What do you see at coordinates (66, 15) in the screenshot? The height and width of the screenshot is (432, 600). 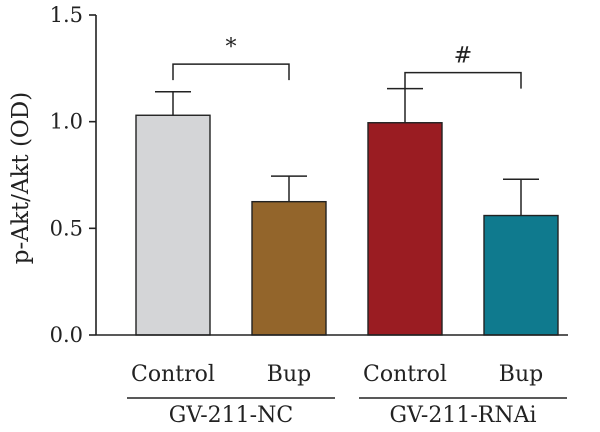 I see `y-tick-label: 1.5` at bounding box center [66, 15].